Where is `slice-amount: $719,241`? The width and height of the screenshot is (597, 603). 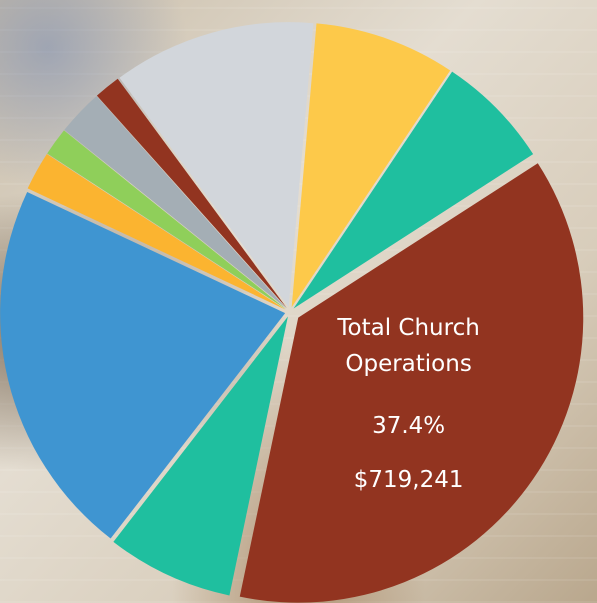 slice-amount: $719,241 is located at coordinates (408, 480).